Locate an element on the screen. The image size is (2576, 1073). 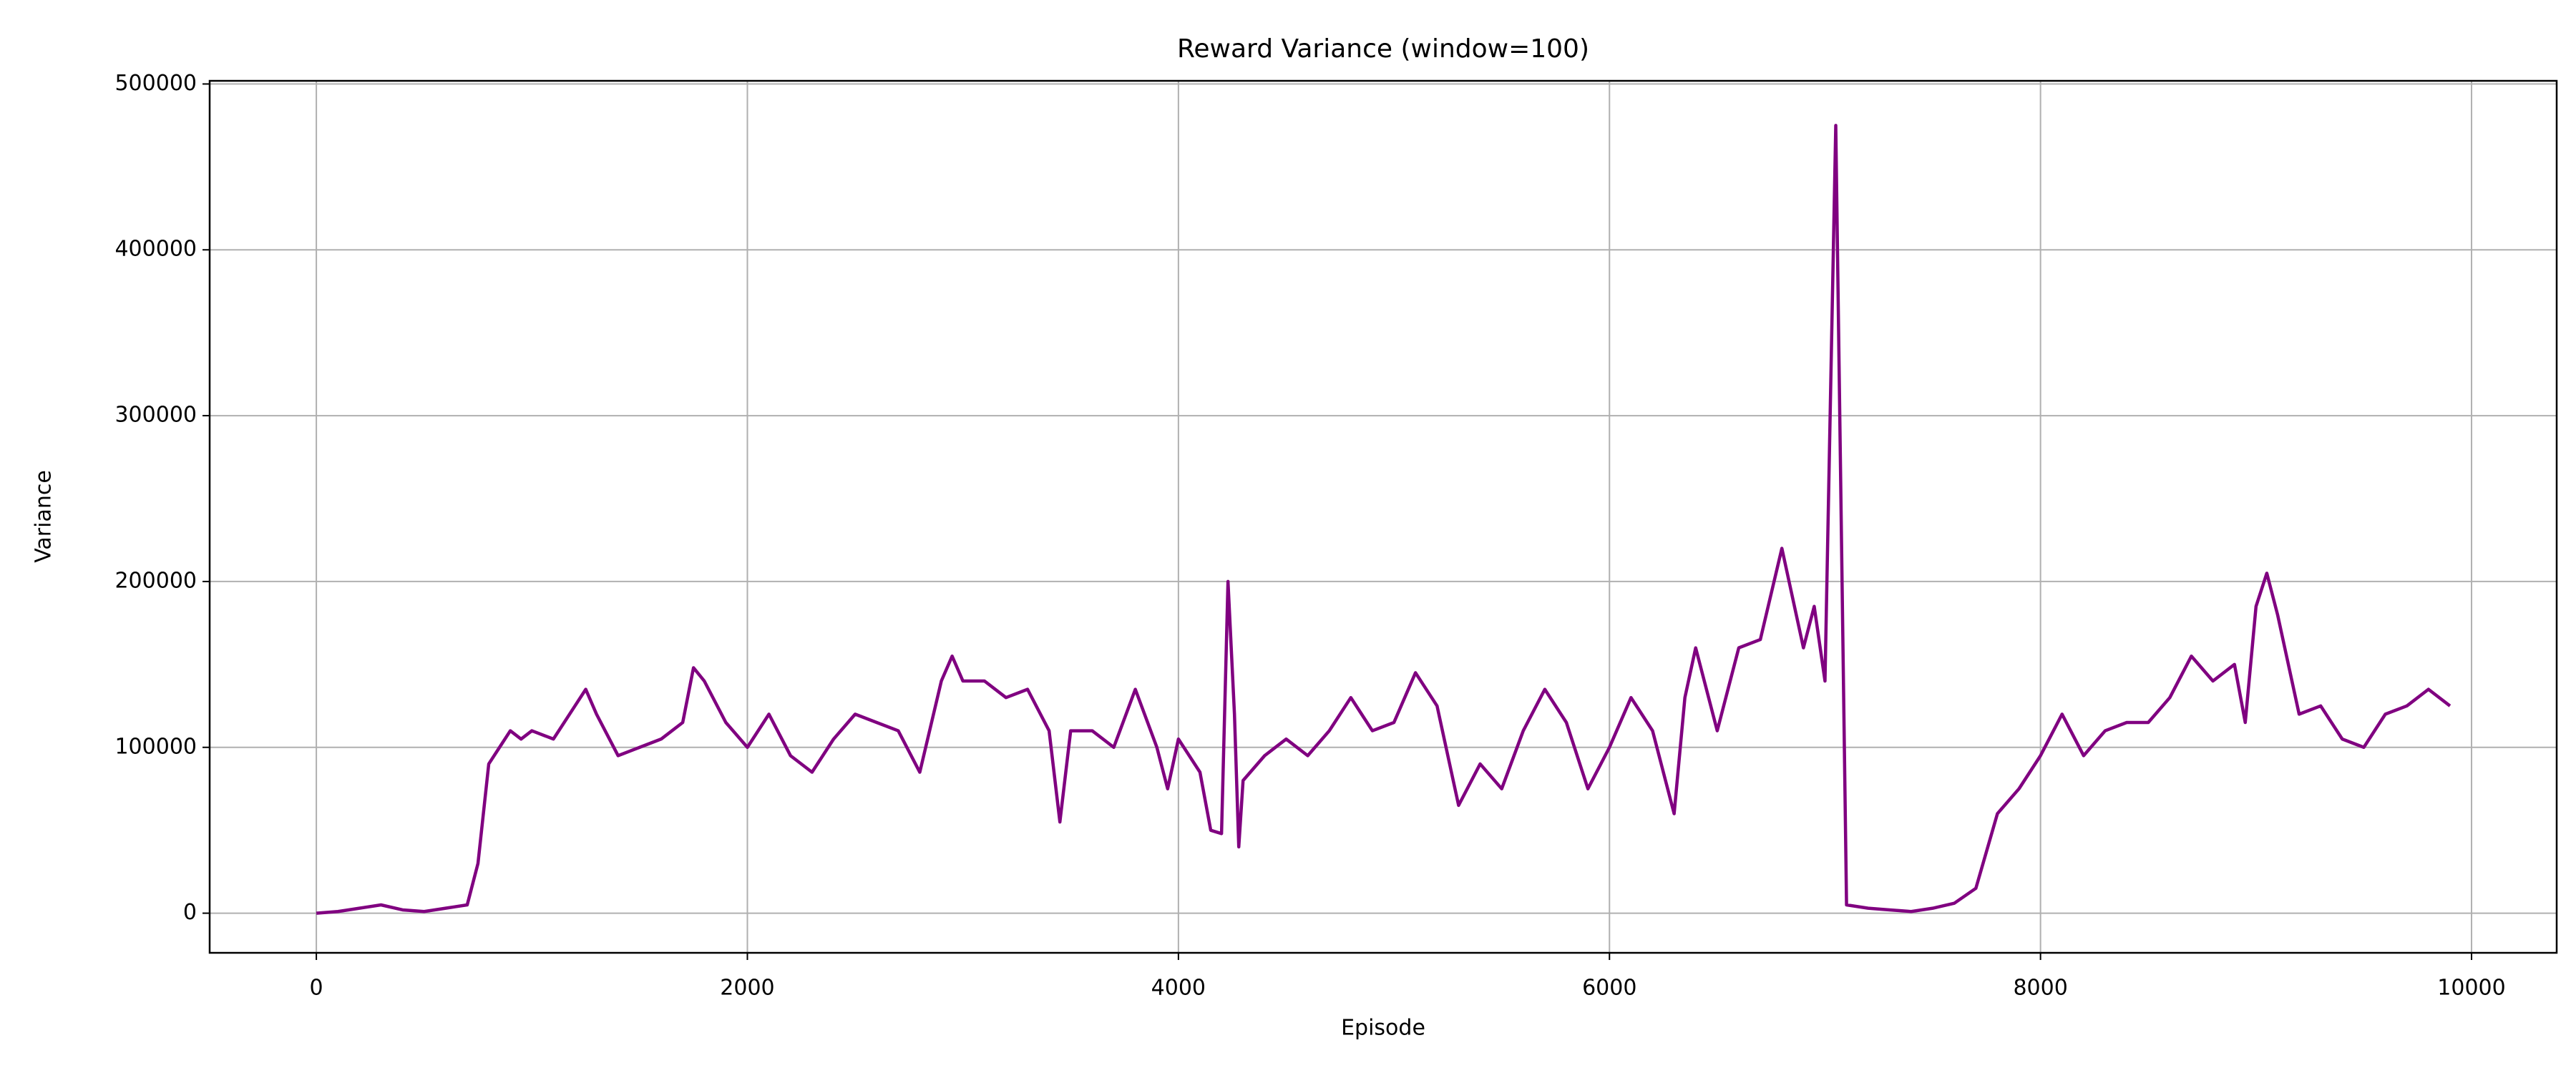
y-axis-label: Variance is located at coordinates (44, 516).